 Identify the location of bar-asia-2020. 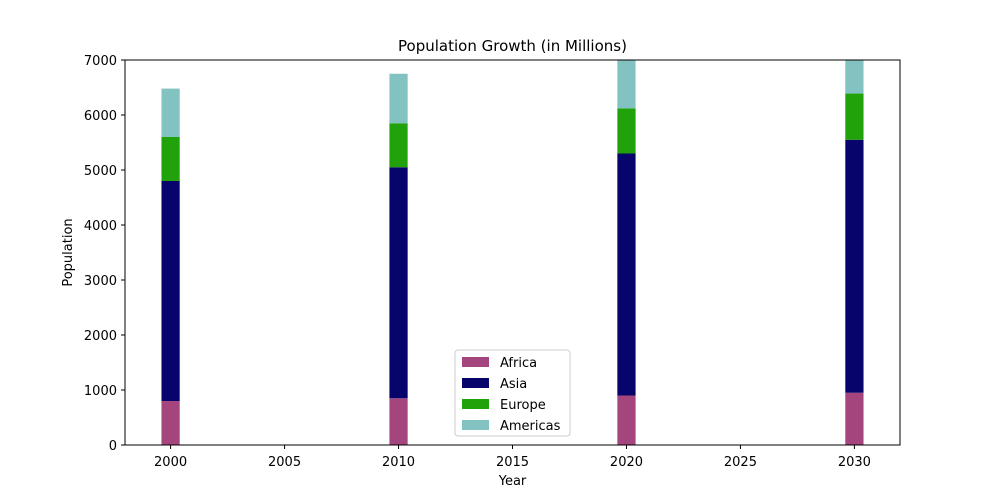
(626, 274).